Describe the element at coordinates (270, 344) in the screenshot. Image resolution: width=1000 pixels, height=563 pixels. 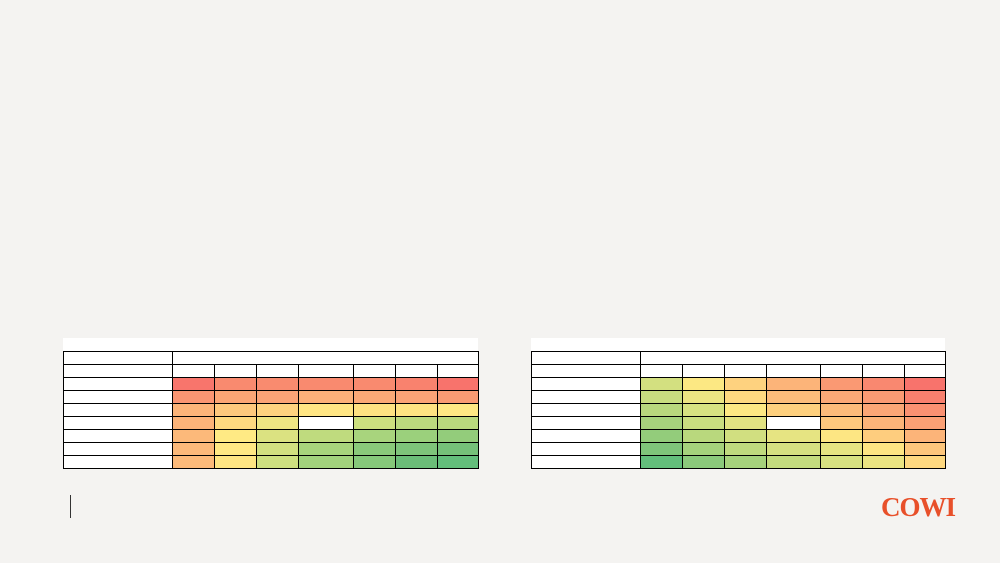
I see `table-title-bar` at that location.